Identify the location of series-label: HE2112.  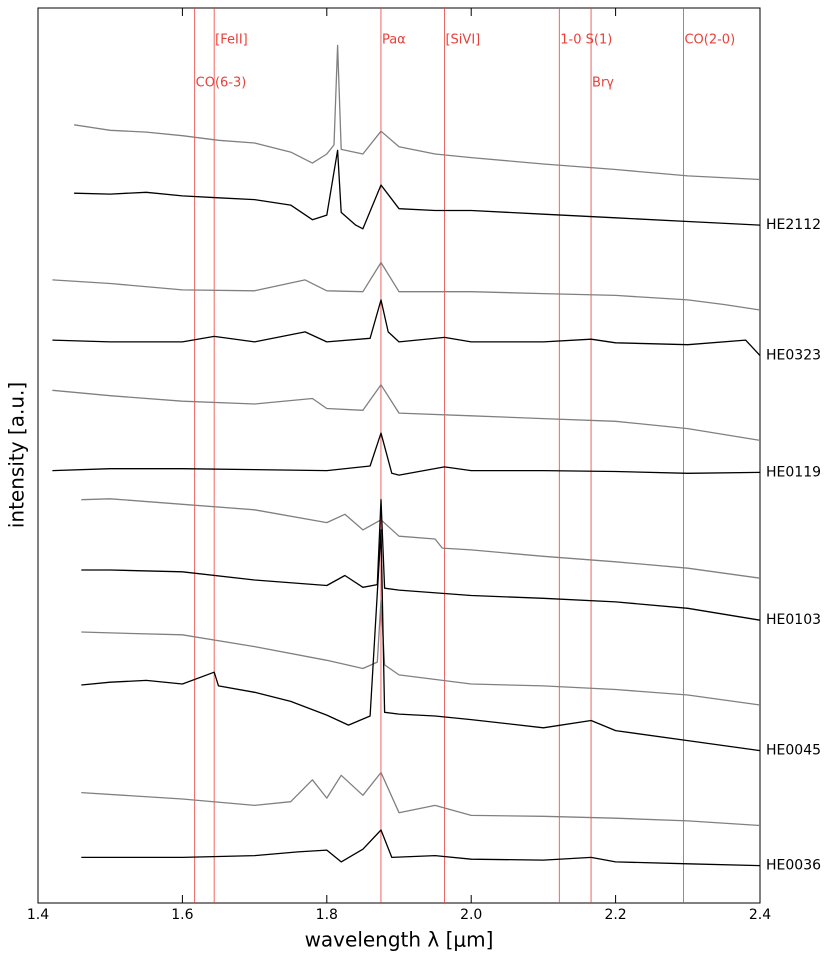
(793, 225).